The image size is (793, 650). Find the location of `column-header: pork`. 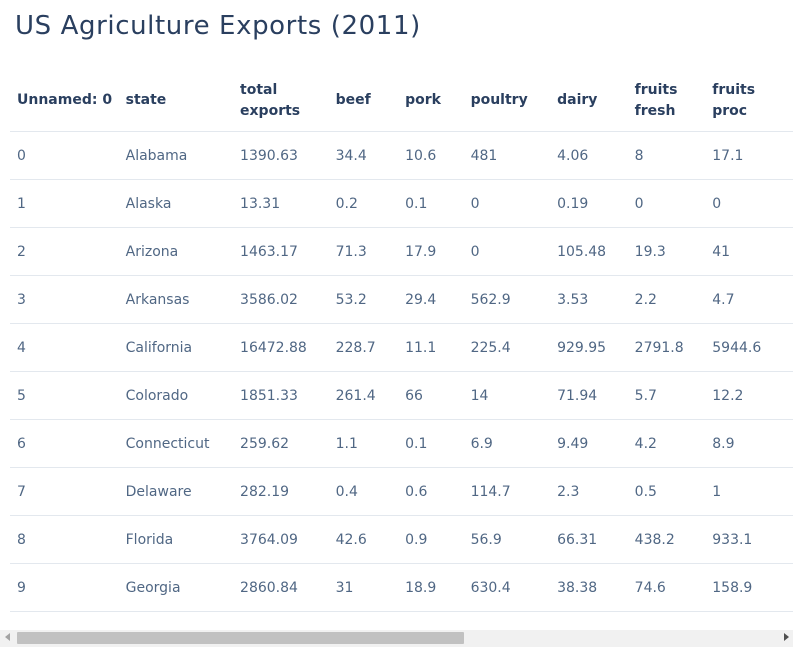

column-header: pork is located at coordinates (431, 101).